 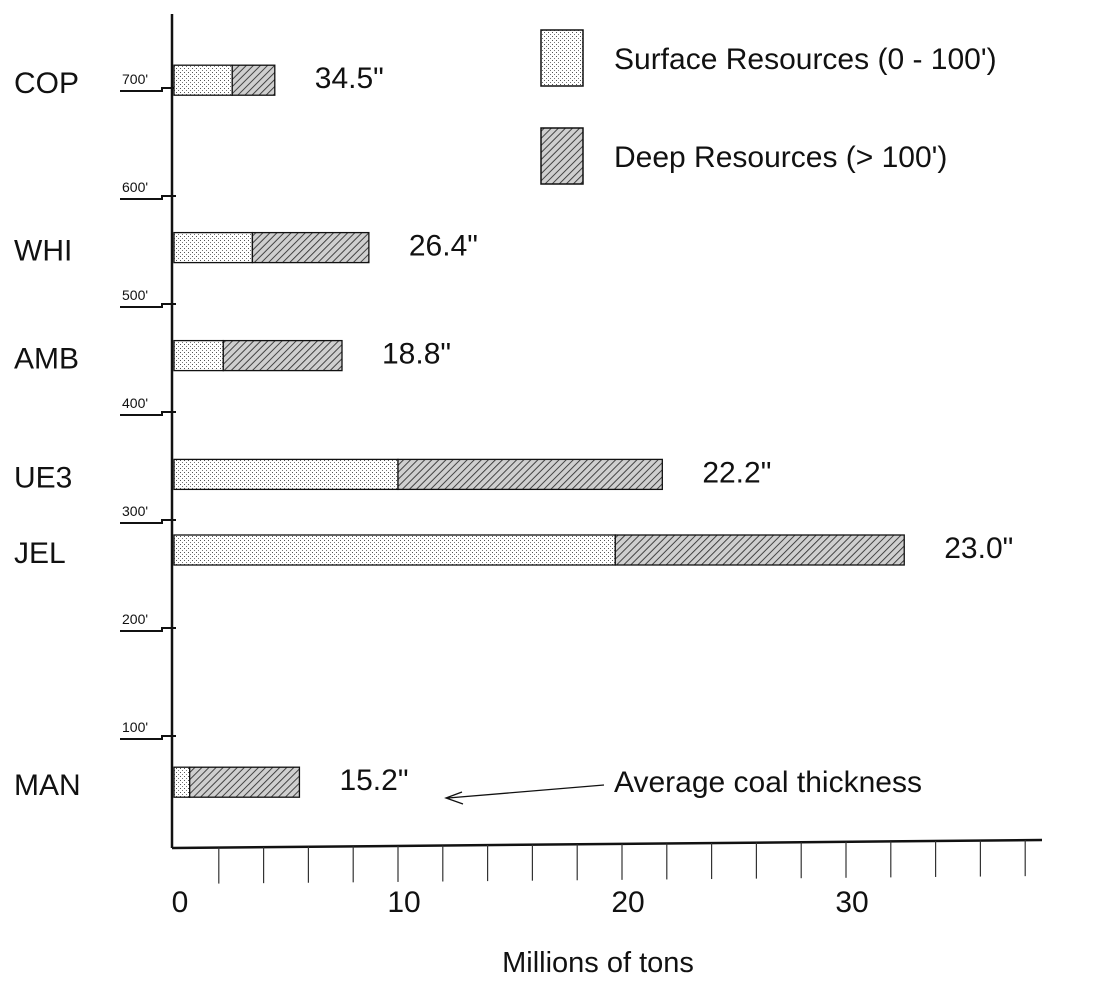 What do you see at coordinates (851, 902) in the screenshot?
I see `x-tick-label: 30` at bounding box center [851, 902].